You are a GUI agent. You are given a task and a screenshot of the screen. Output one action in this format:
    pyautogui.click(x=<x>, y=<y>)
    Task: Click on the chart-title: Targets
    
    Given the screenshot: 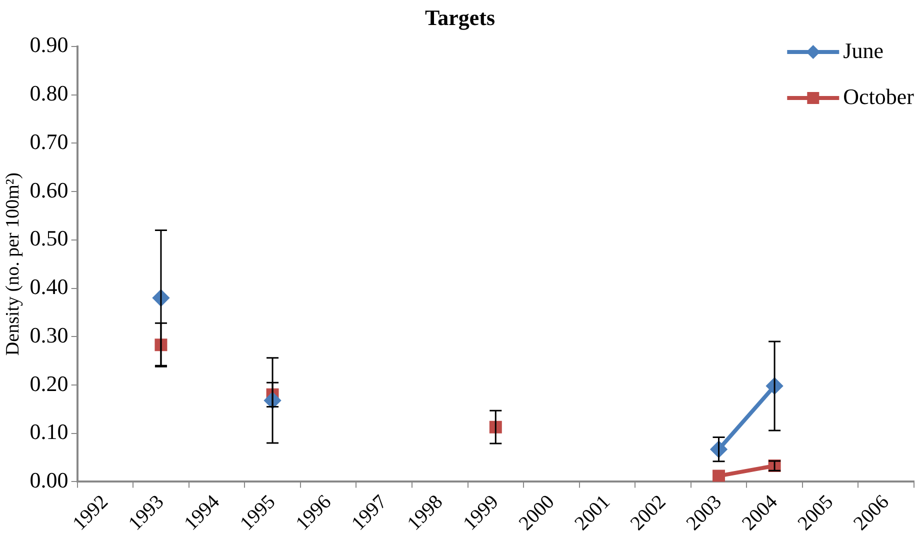 What is the action you would take?
    pyautogui.click(x=460, y=17)
    